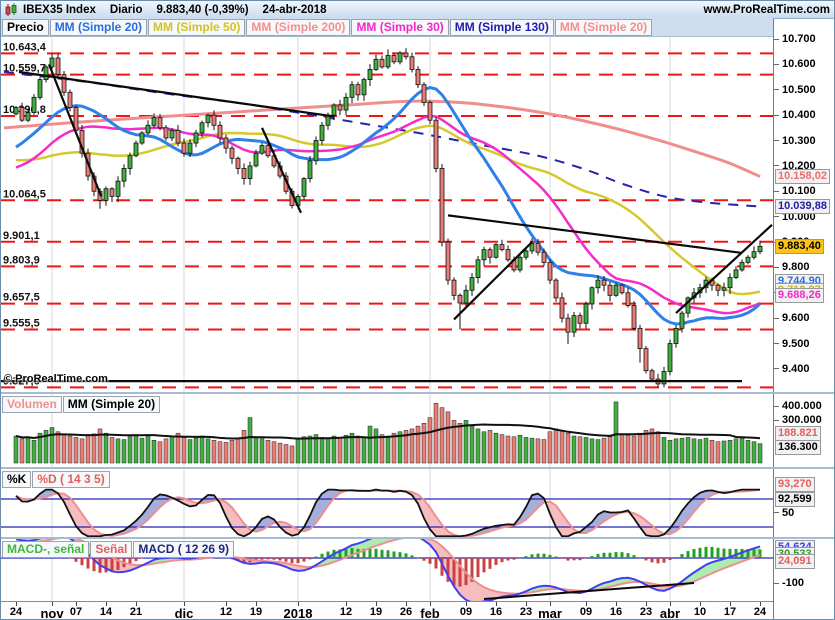 Image resolution: width=835 pixels, height=620 pixels. I want to click on level-label: 9.555,5, so click(21, 323).